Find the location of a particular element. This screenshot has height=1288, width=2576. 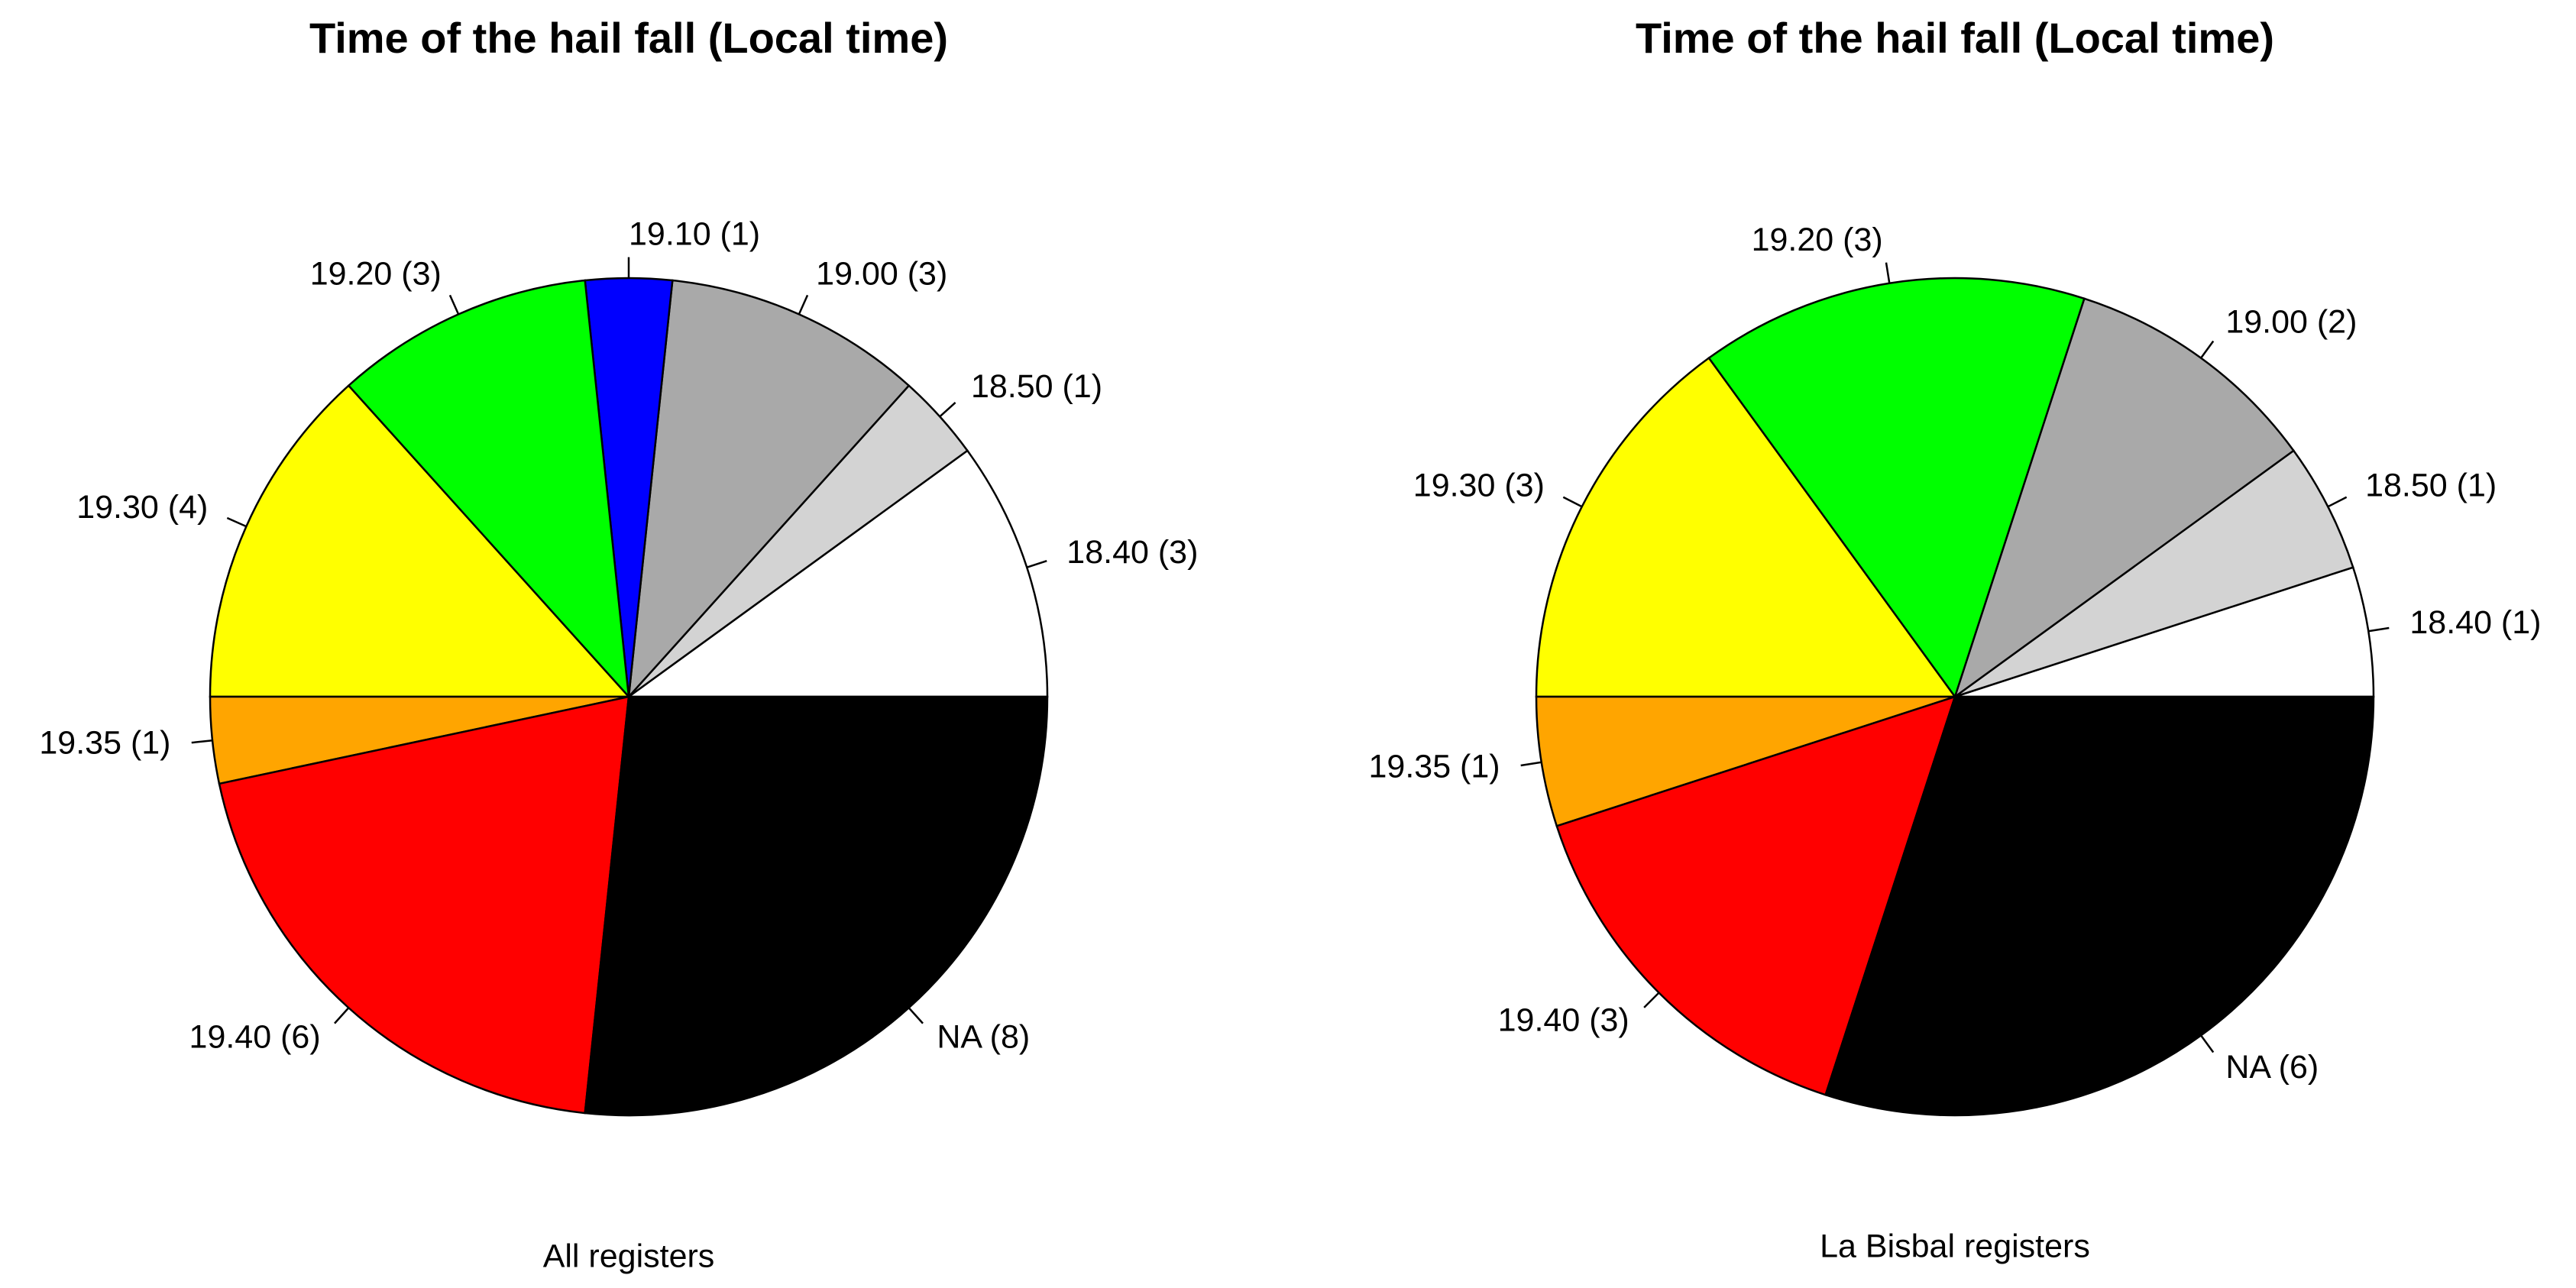

slice-label: NA (8) is located at coordinates (983, 1036).